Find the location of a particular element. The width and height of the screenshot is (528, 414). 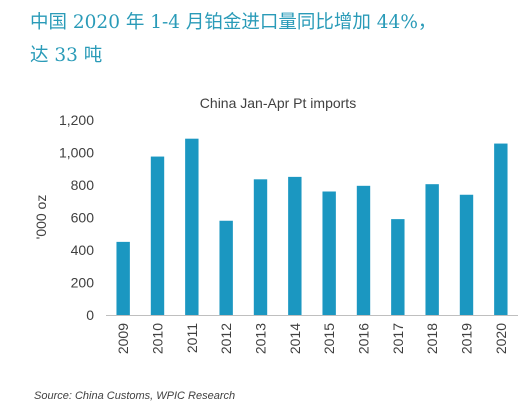

x-tick-label: 2010 is located at coordinates (158, 338).